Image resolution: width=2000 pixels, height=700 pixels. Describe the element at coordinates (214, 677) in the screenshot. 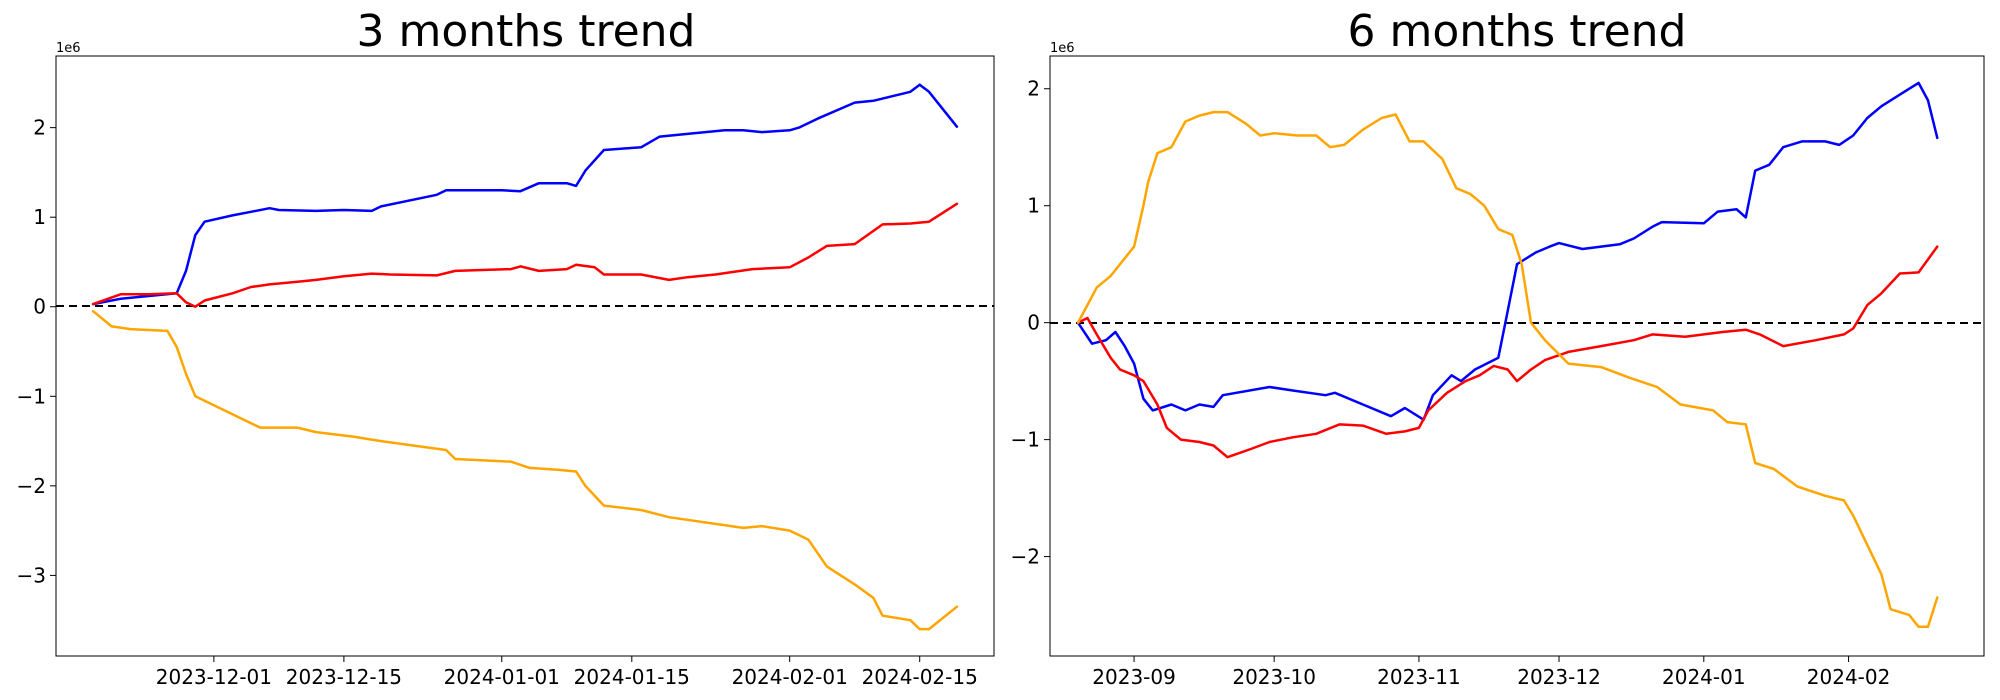

I see `panel-3-months-x-tick-label: 2023-12-01` at that location.